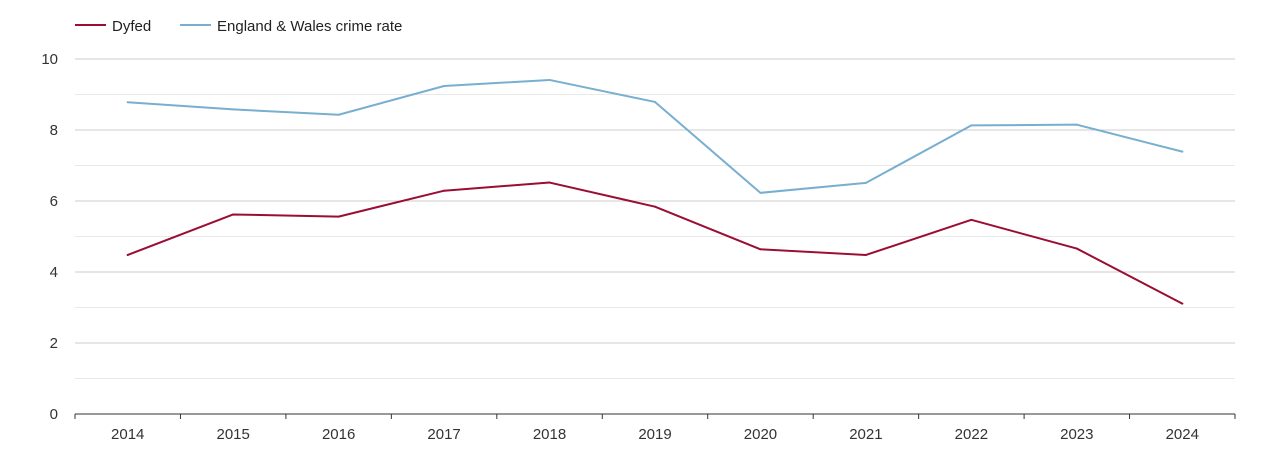 The height and width of the screenshot is (450, 1270). What do you see at coordinates (49, 237) in the screenshot?
I see `y-axis-ticks: 0 2 4 6 8 10` at bounding box center [49, 237].